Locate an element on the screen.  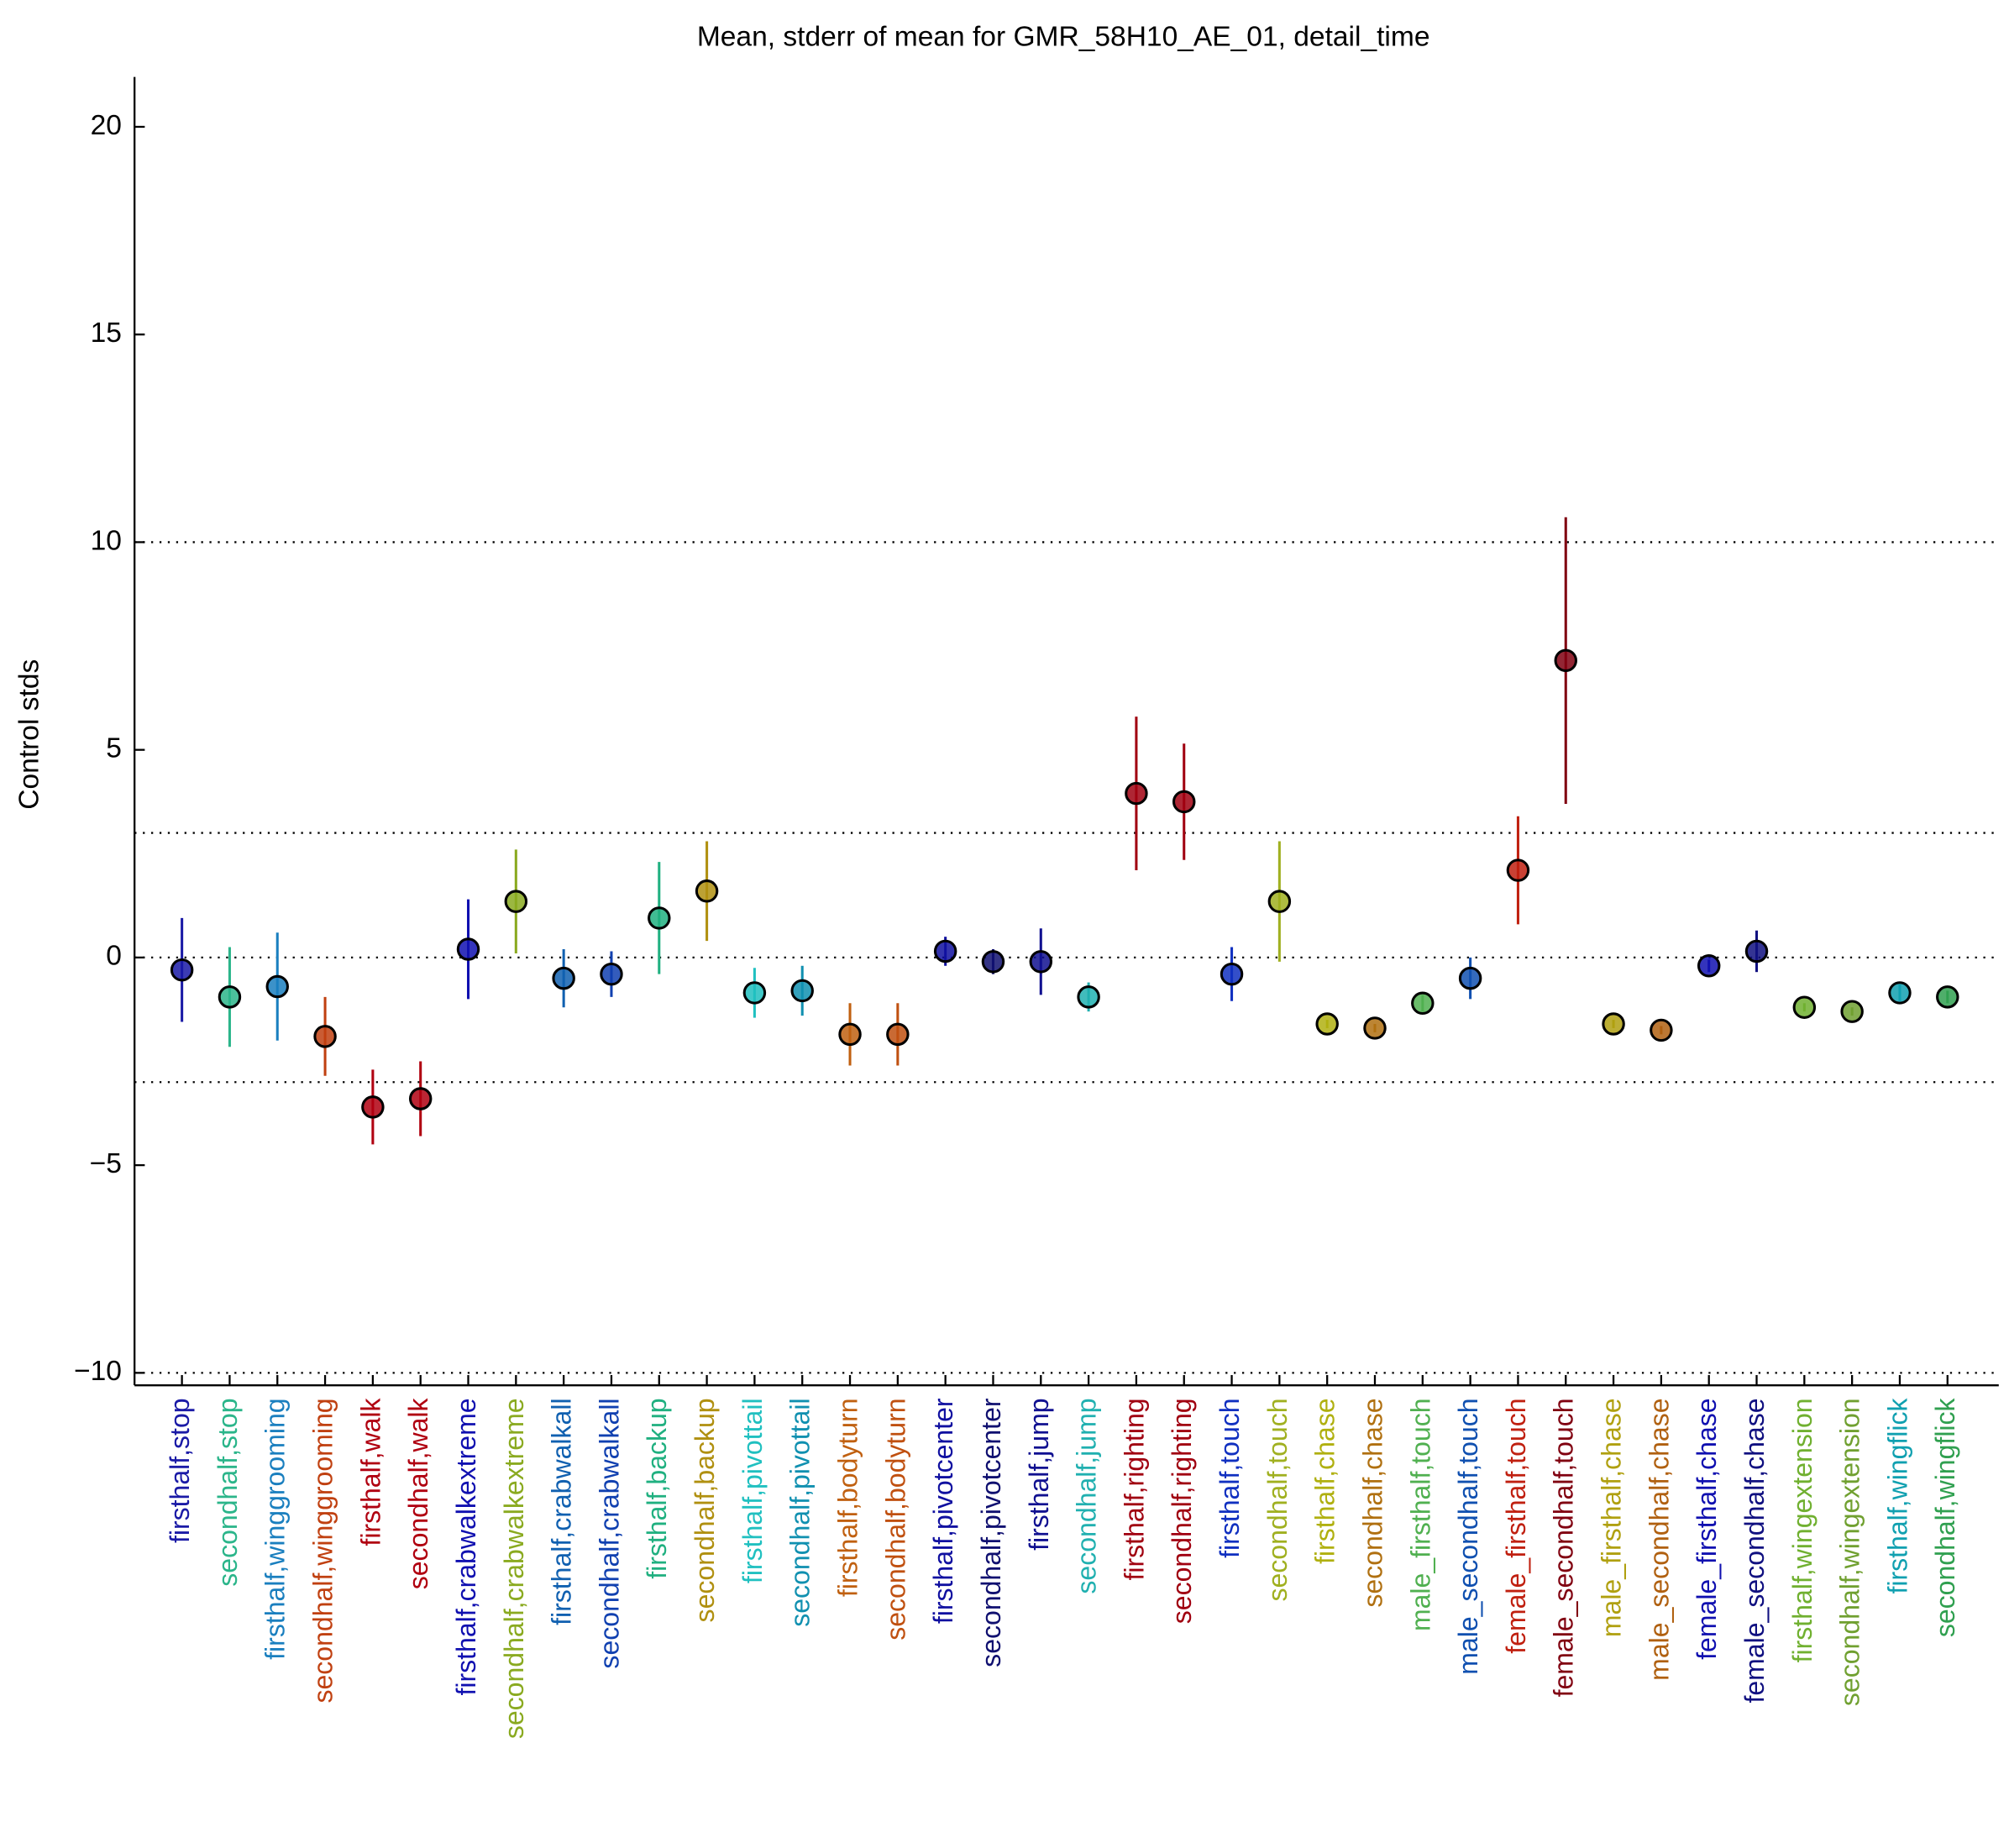
x-tick-label: firsthalf,righting is located at coordinates (1134, 1489).